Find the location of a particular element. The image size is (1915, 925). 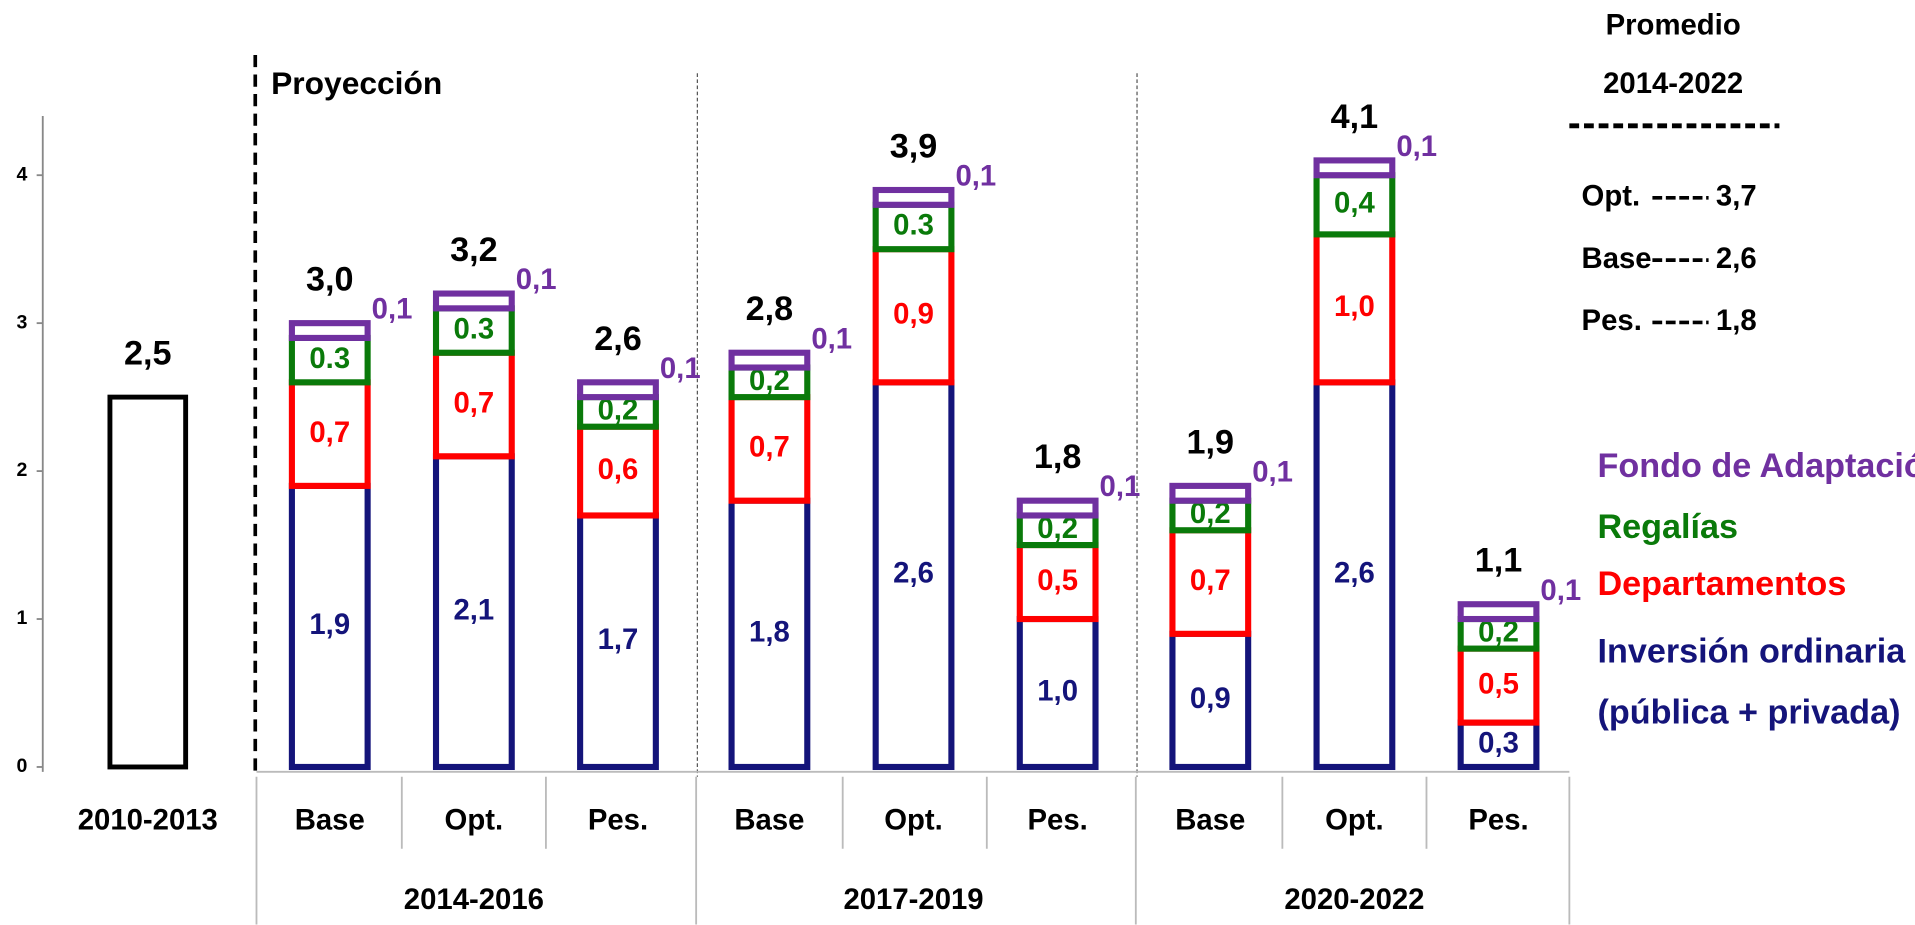

value-label: 1,8 is located at coordinates (769, 632).